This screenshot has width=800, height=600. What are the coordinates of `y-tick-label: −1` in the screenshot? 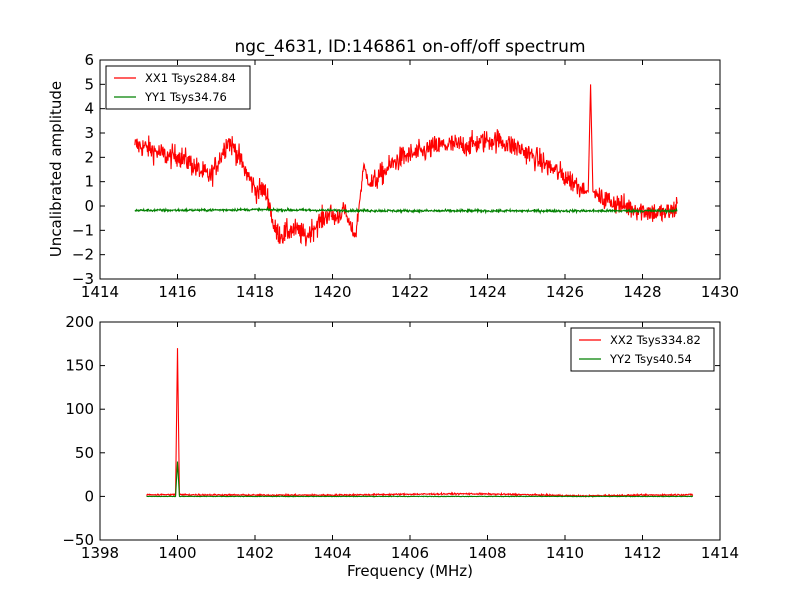 It's located at (83, 230).